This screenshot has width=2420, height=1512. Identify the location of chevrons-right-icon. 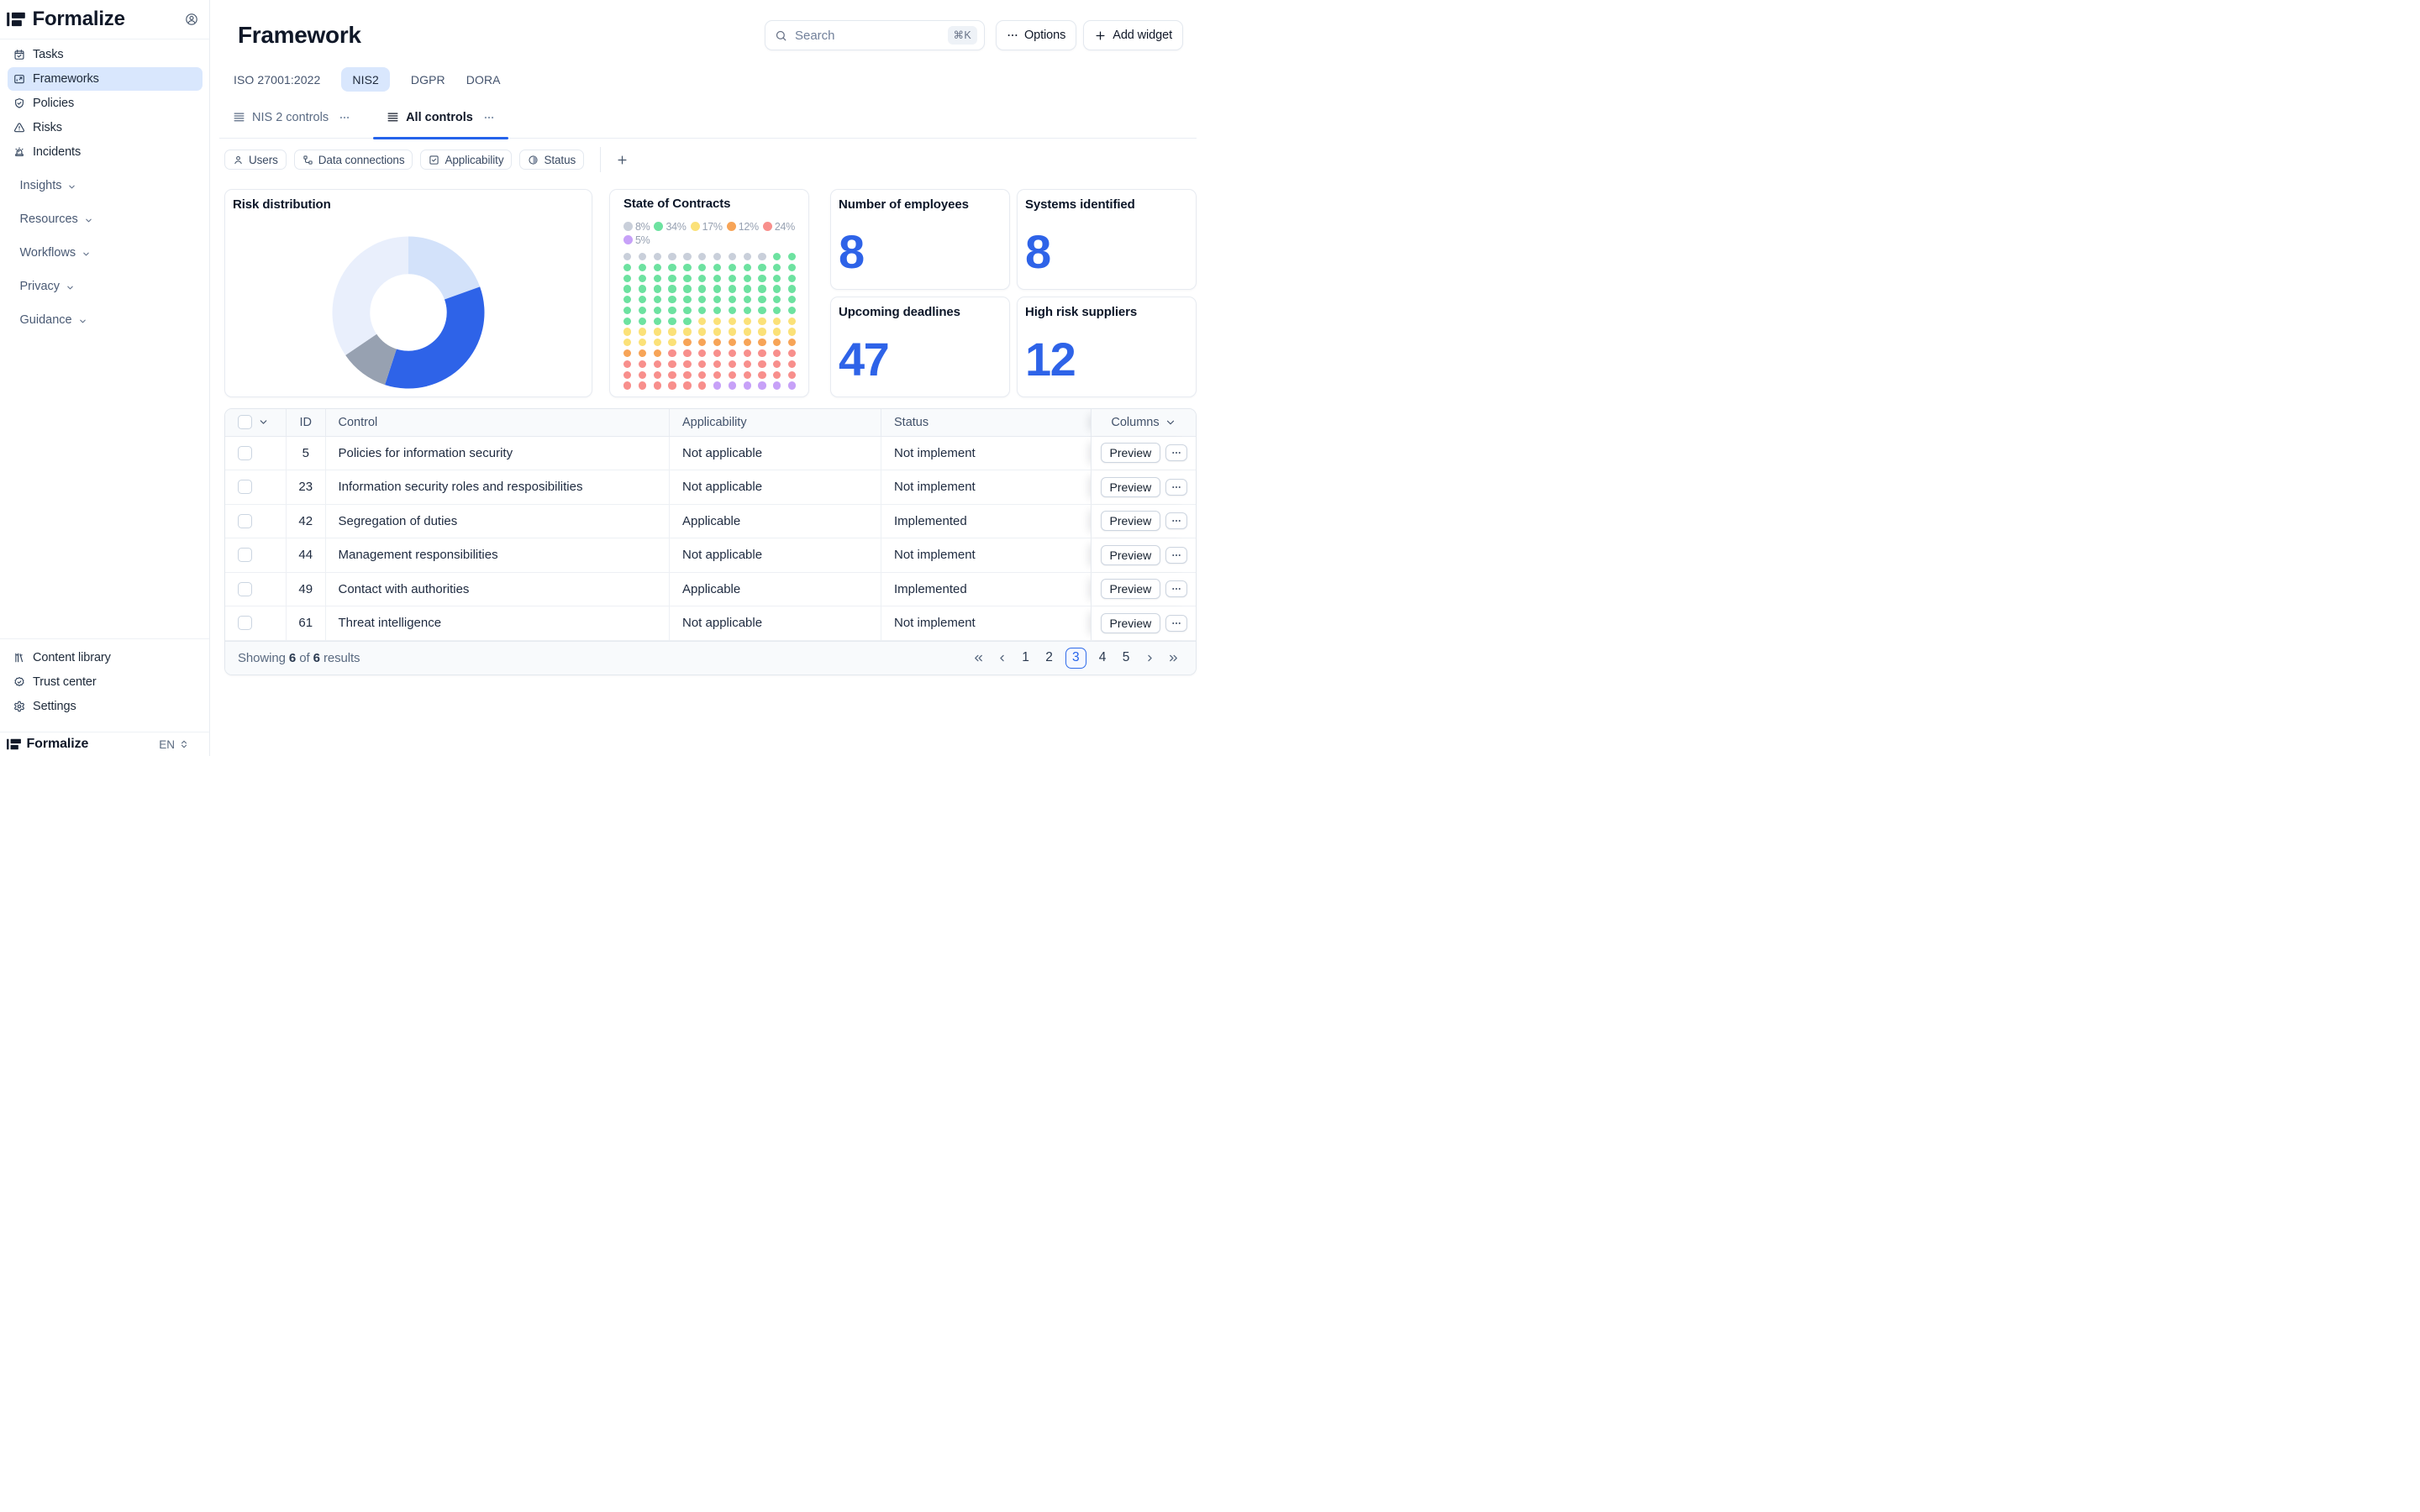
(1173, 657).